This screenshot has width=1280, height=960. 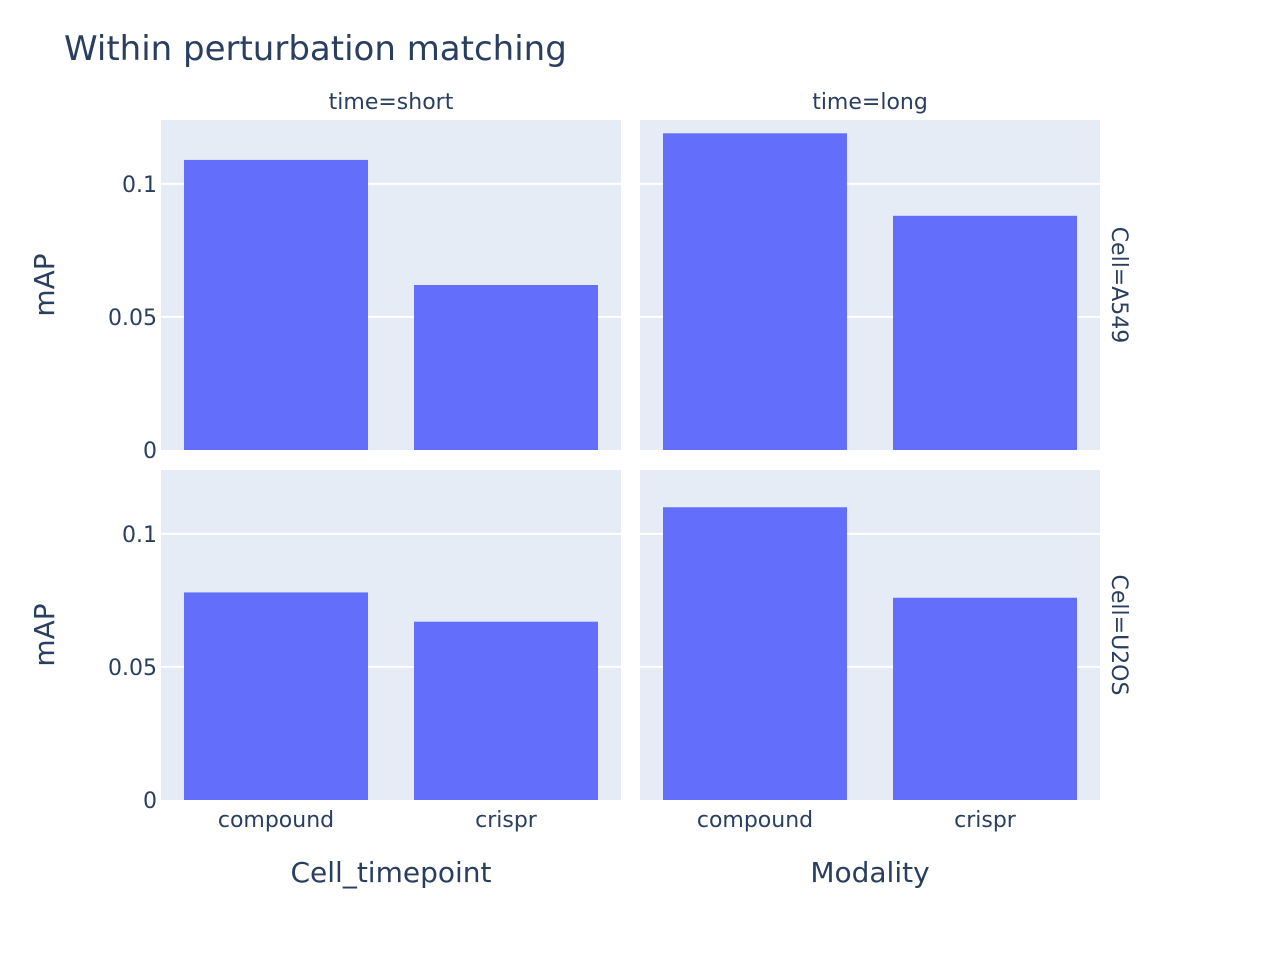 What do you see at coordinates (315, 49) in the screenshot?
I see `chart-title: Within perturbation matching` at bounding box center [315, 49].